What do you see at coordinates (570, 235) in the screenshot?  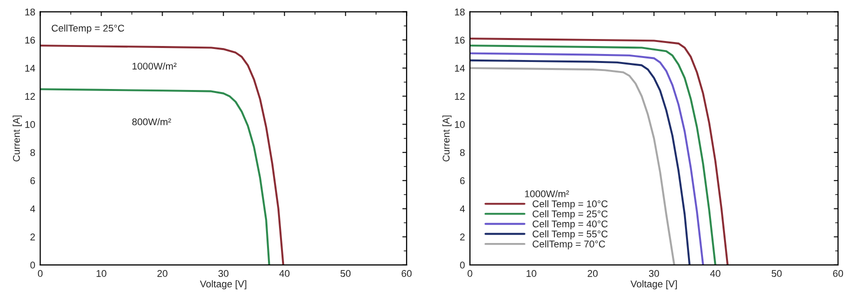 I see `legend-label: Cell Temp = 55°C` at bounding box center [570, 235].